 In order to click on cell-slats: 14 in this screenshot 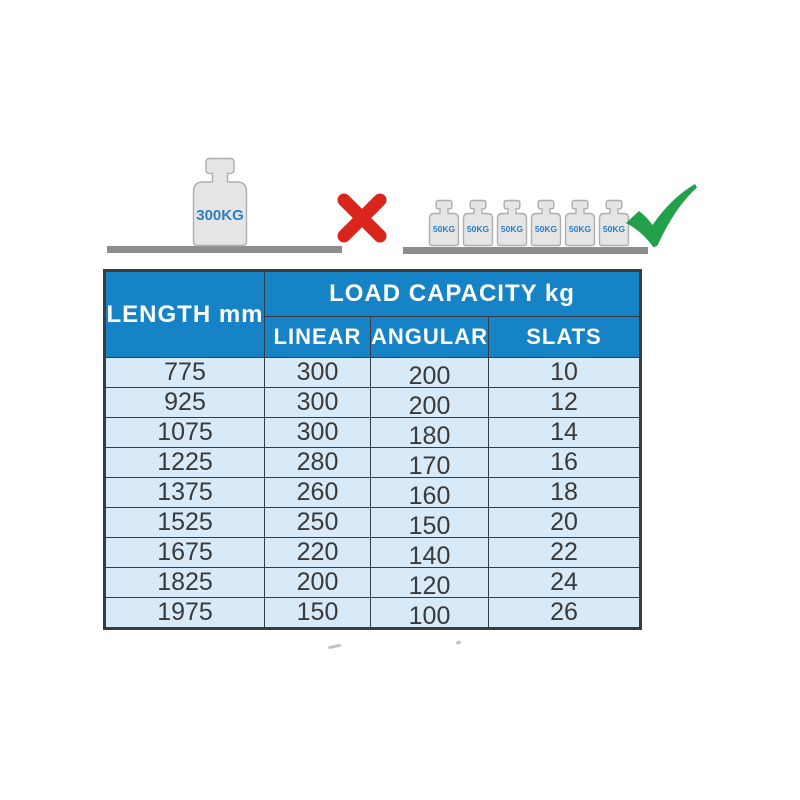, I will do `click(564, 432)`.